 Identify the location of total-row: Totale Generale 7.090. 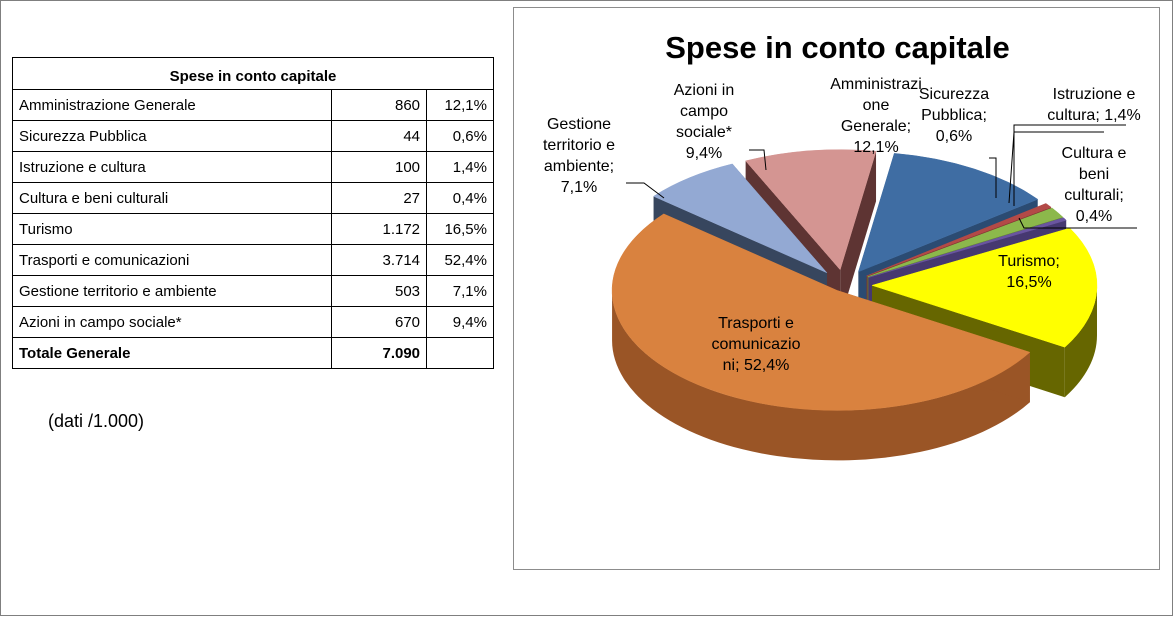
(252, 353).